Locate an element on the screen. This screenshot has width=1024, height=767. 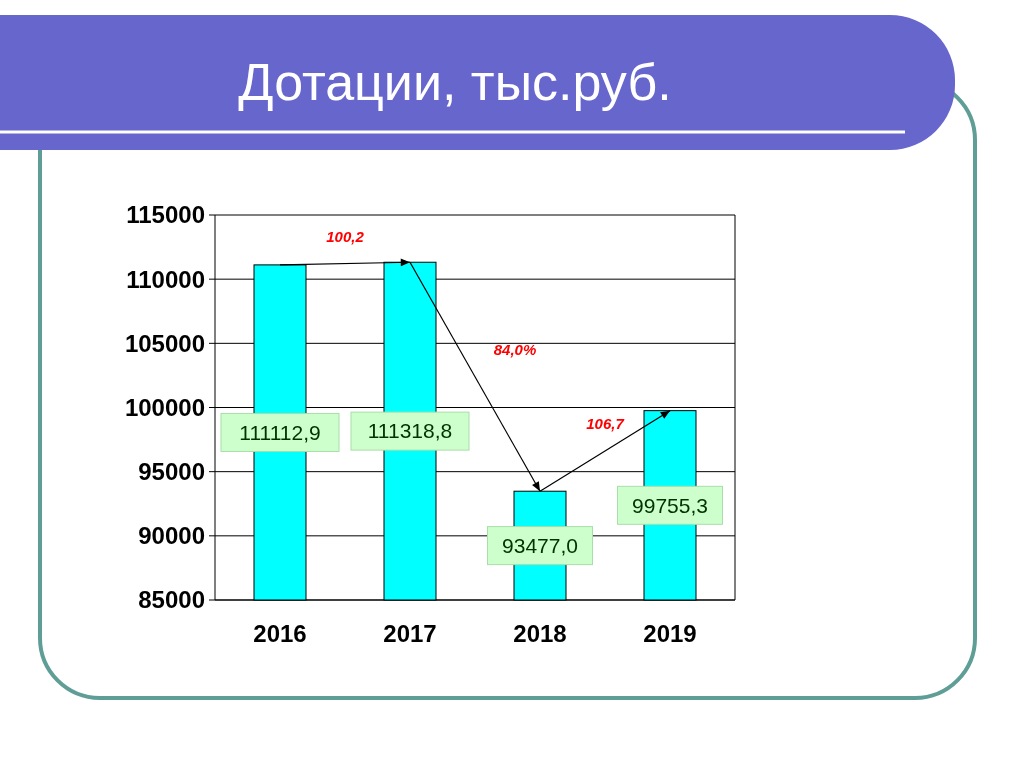
y-tick-label: 110000 is located at coordinates (165, 279).